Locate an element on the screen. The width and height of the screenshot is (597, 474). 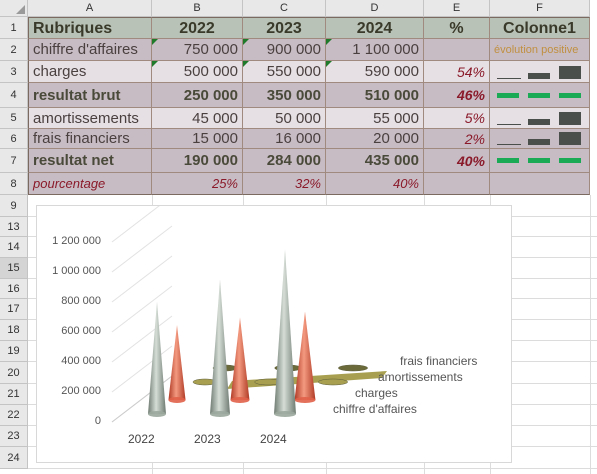
header-cell: 2022 is located at coordinates (197, 28).